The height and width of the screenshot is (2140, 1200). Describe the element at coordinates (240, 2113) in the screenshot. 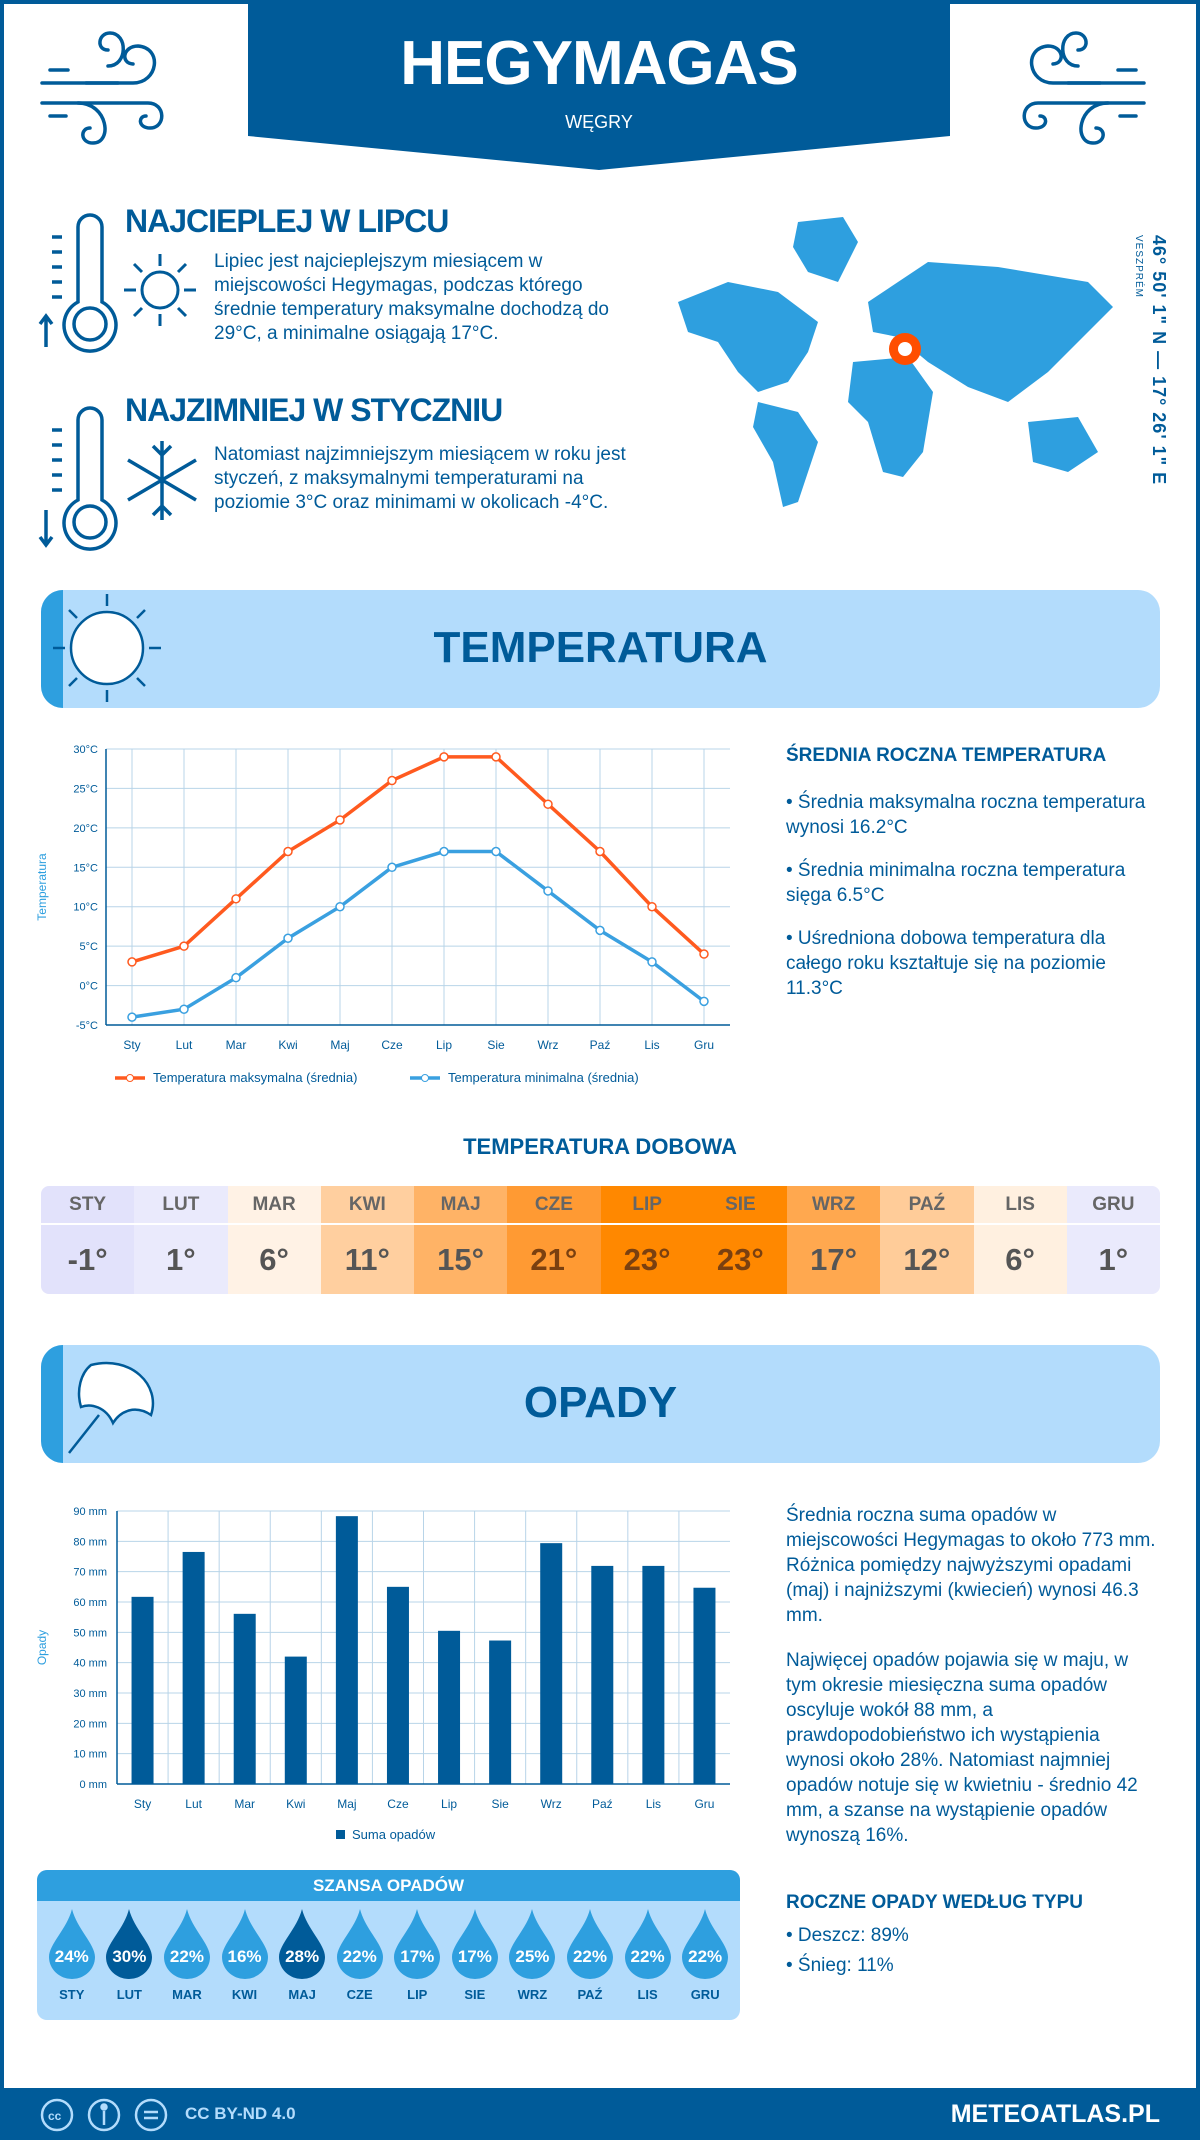

I see `license-label: CC BY-ND 4.0` at that location.